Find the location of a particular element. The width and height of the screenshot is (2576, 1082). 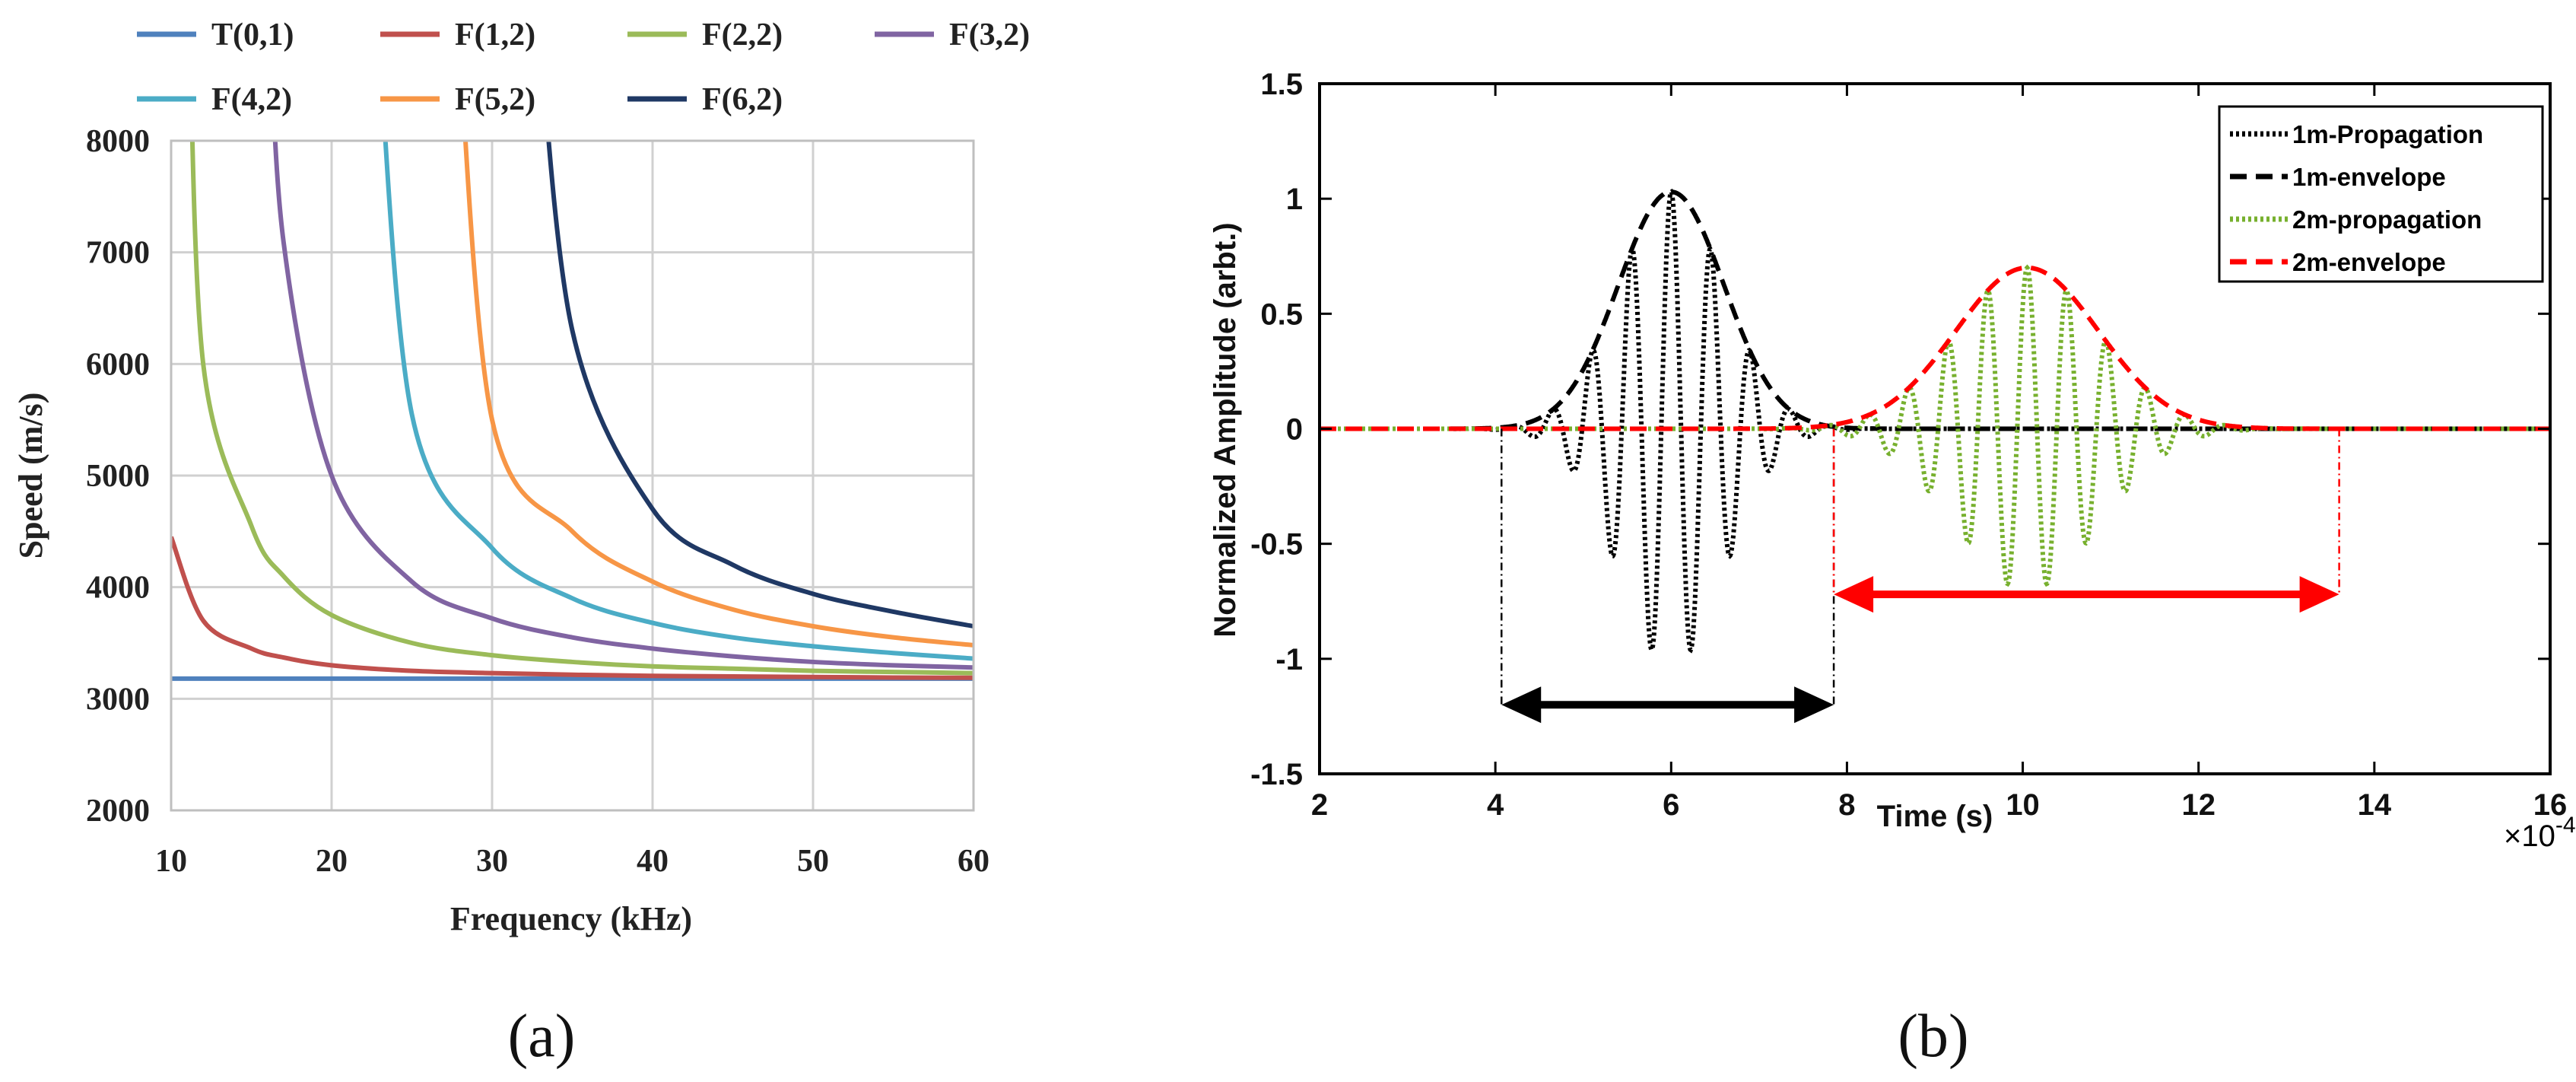

legend-label: 2m-propagation is located at coordinates (2387, 219).